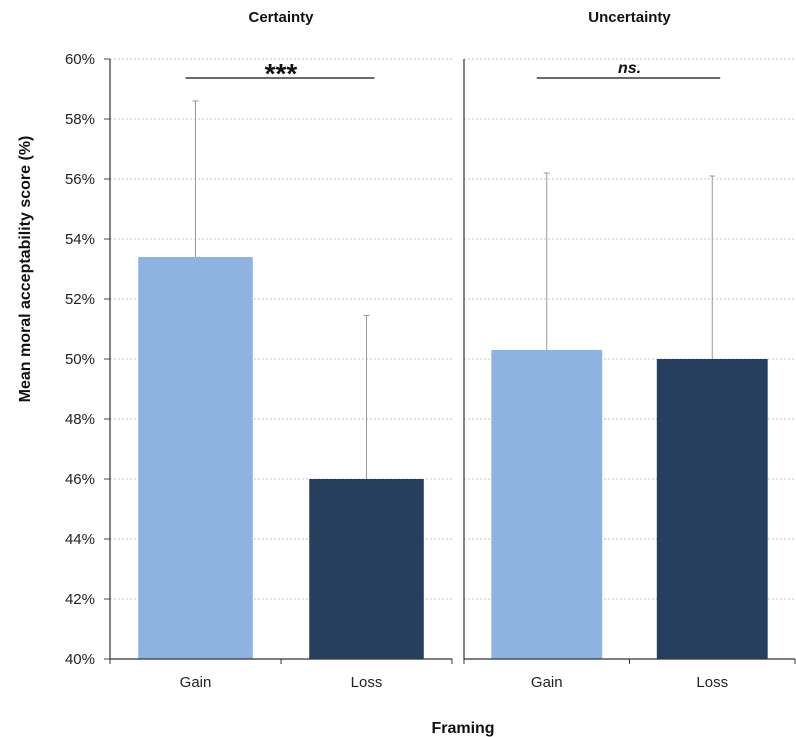  I want to click on y-tick-label: 52%, so click(80, 299).